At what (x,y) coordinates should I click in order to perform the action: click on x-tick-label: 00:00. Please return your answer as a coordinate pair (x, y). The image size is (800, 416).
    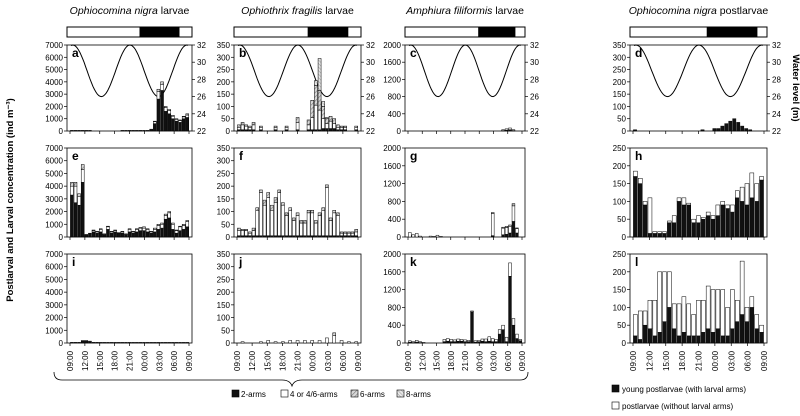
    Looking at the image, I should click on (313, 360).